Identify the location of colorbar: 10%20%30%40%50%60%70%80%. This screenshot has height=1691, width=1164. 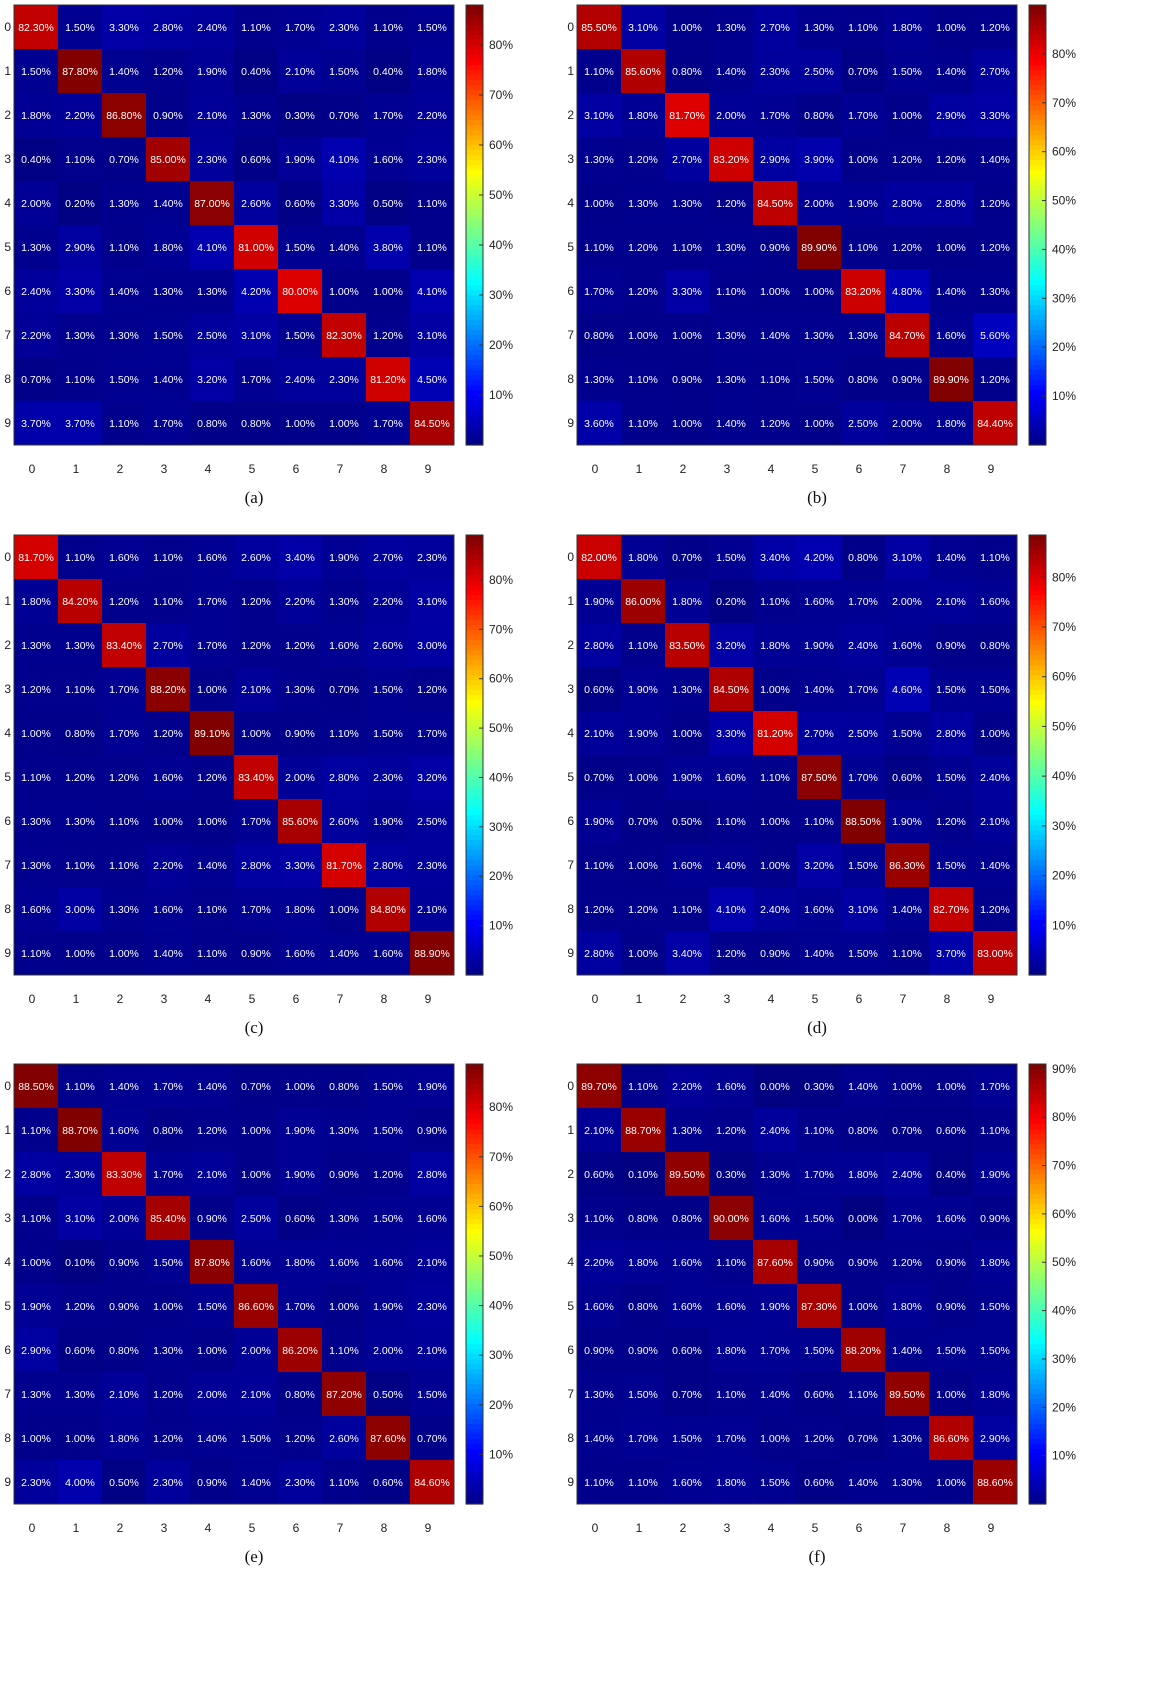
(489, 225).